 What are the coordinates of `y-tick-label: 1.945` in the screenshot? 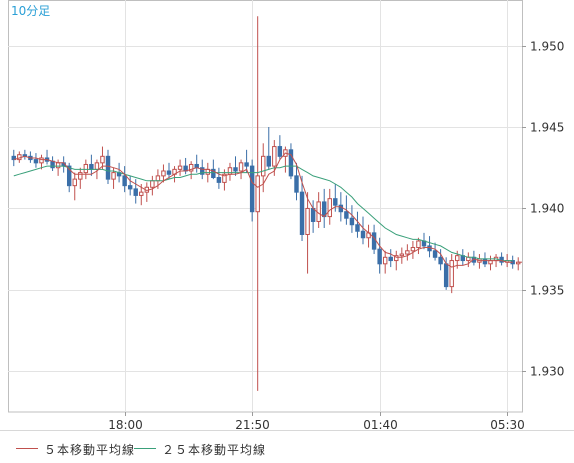 It's located at (547, 128).